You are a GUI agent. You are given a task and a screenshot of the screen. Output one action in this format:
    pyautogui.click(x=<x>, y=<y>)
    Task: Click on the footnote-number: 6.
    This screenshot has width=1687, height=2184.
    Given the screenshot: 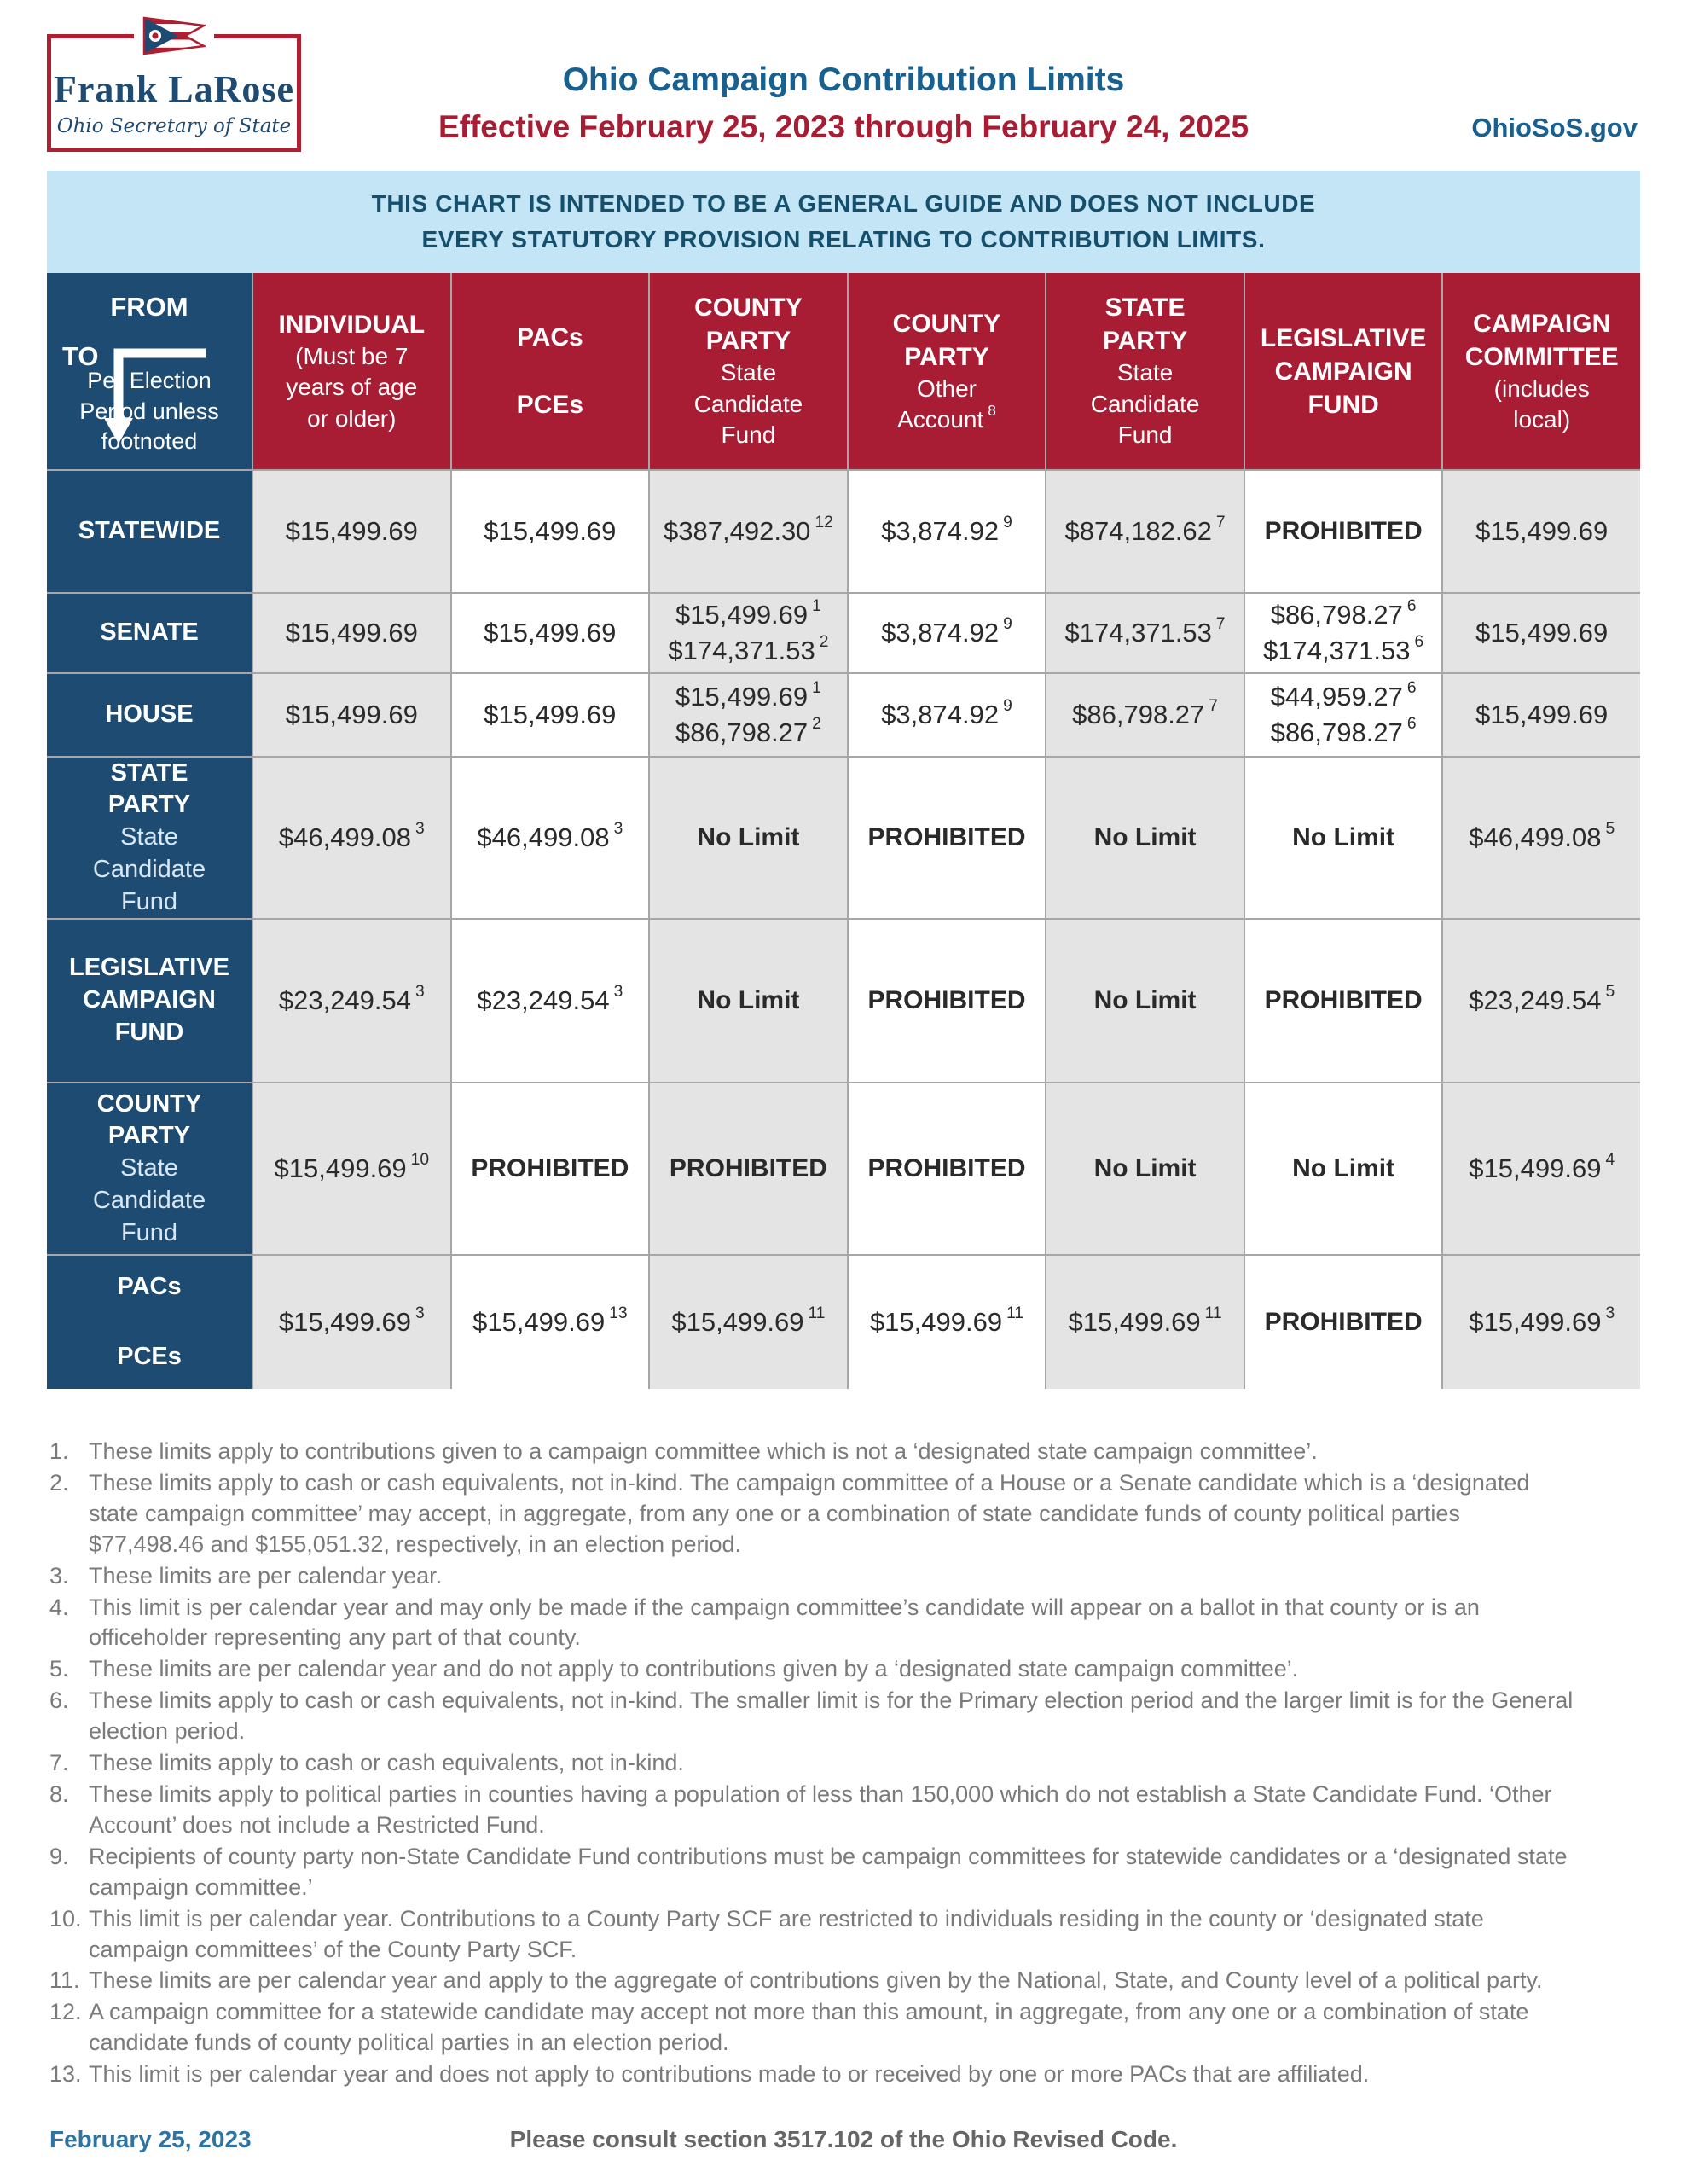 What is the action you would take?
    pyautogui.click(x=59, y=1700)
    